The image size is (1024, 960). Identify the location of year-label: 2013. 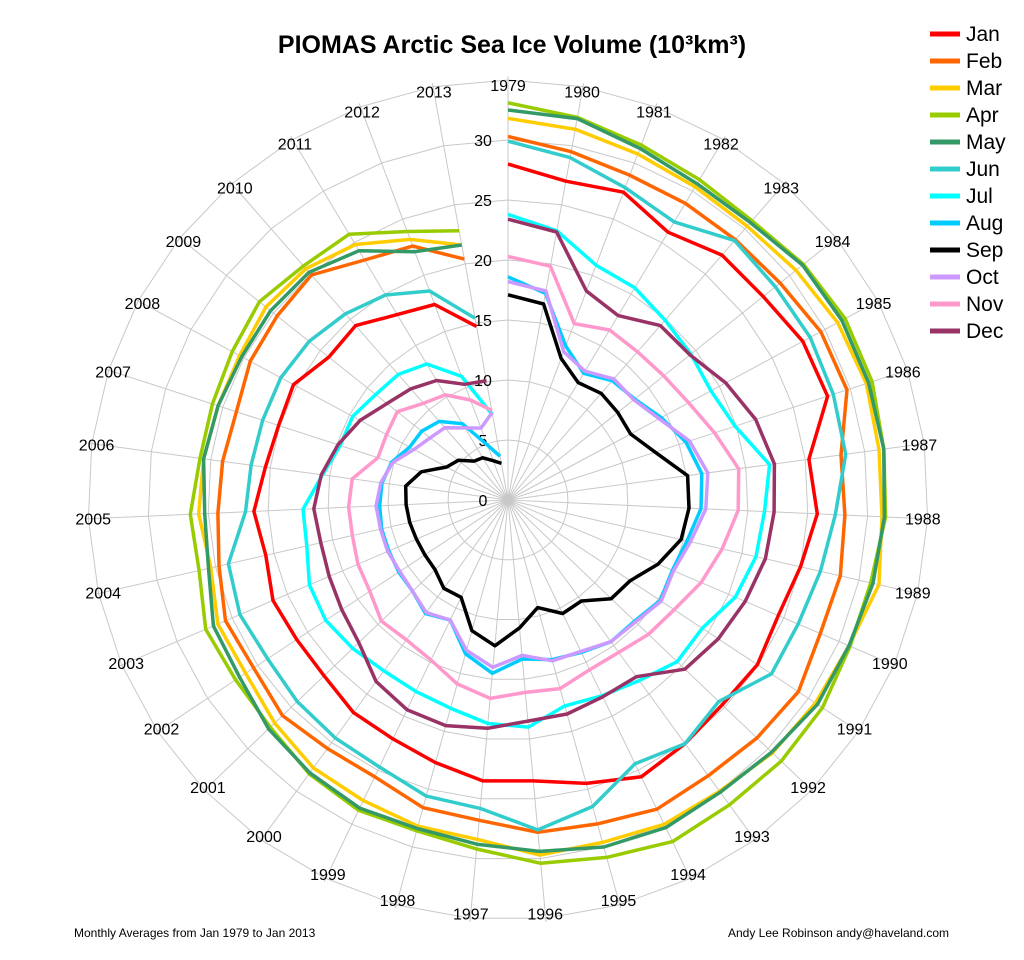
(434, 93).